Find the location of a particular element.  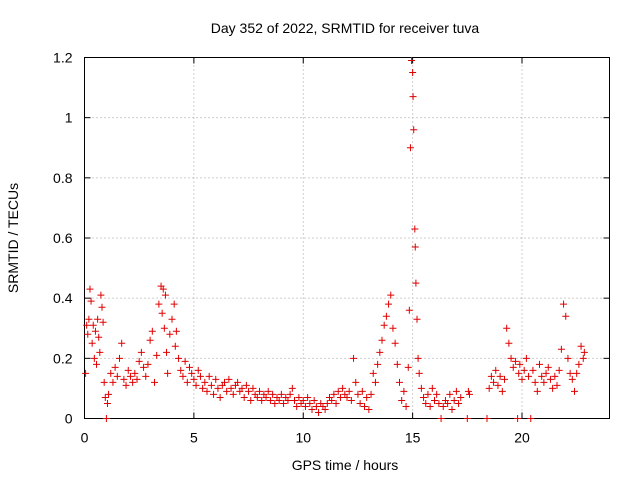

y-tick-label: 0 is located at coordinates (69, 419).